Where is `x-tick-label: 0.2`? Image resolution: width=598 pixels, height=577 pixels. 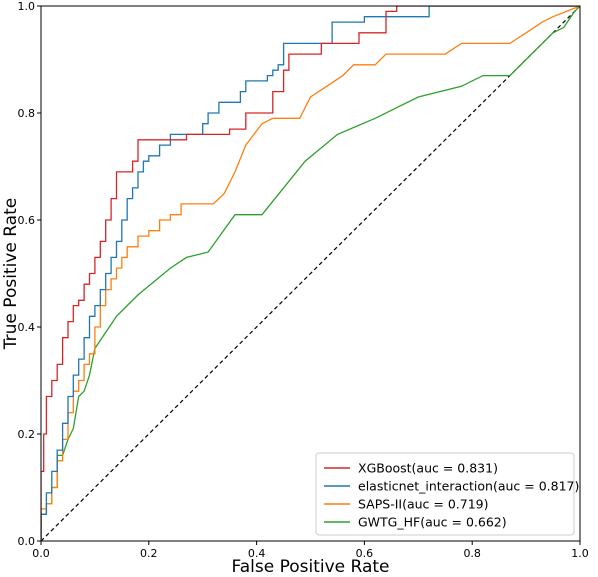 x-tick-label: 0.2 is located at coordinates (149, 553).